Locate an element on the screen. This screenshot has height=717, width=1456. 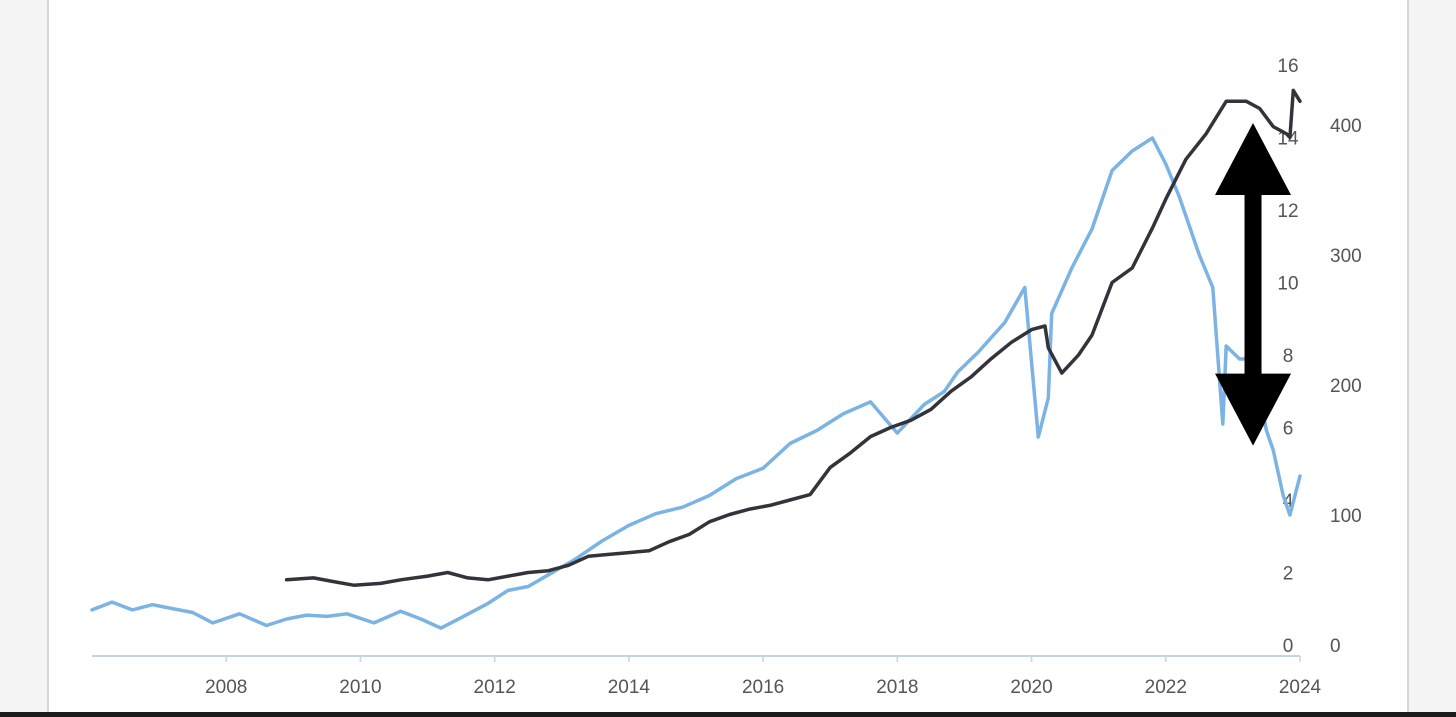
x-tick-label: 2012 is located at coordinates (495, 687).